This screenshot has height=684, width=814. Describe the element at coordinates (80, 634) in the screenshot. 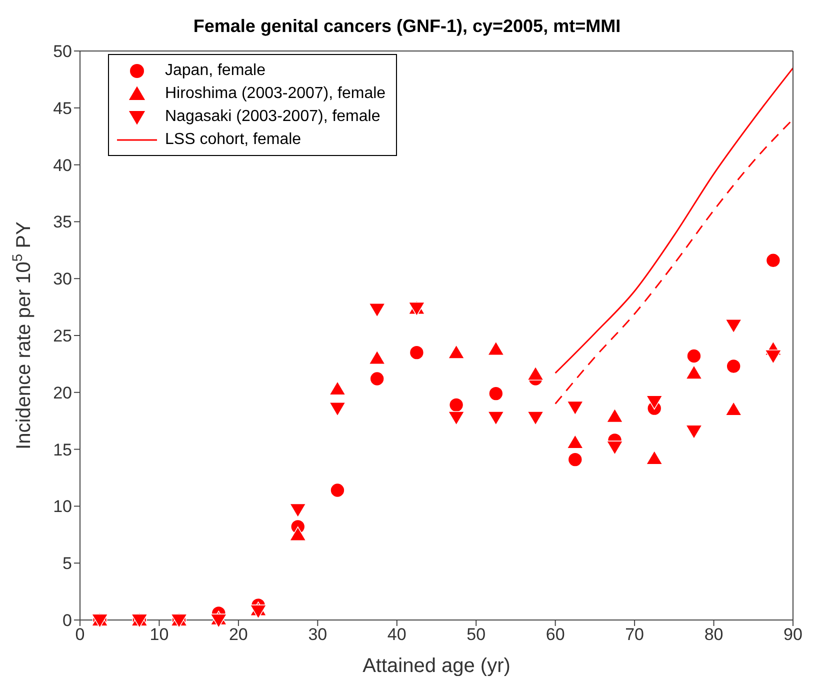

I see `x-tick-label: 0` at that location.